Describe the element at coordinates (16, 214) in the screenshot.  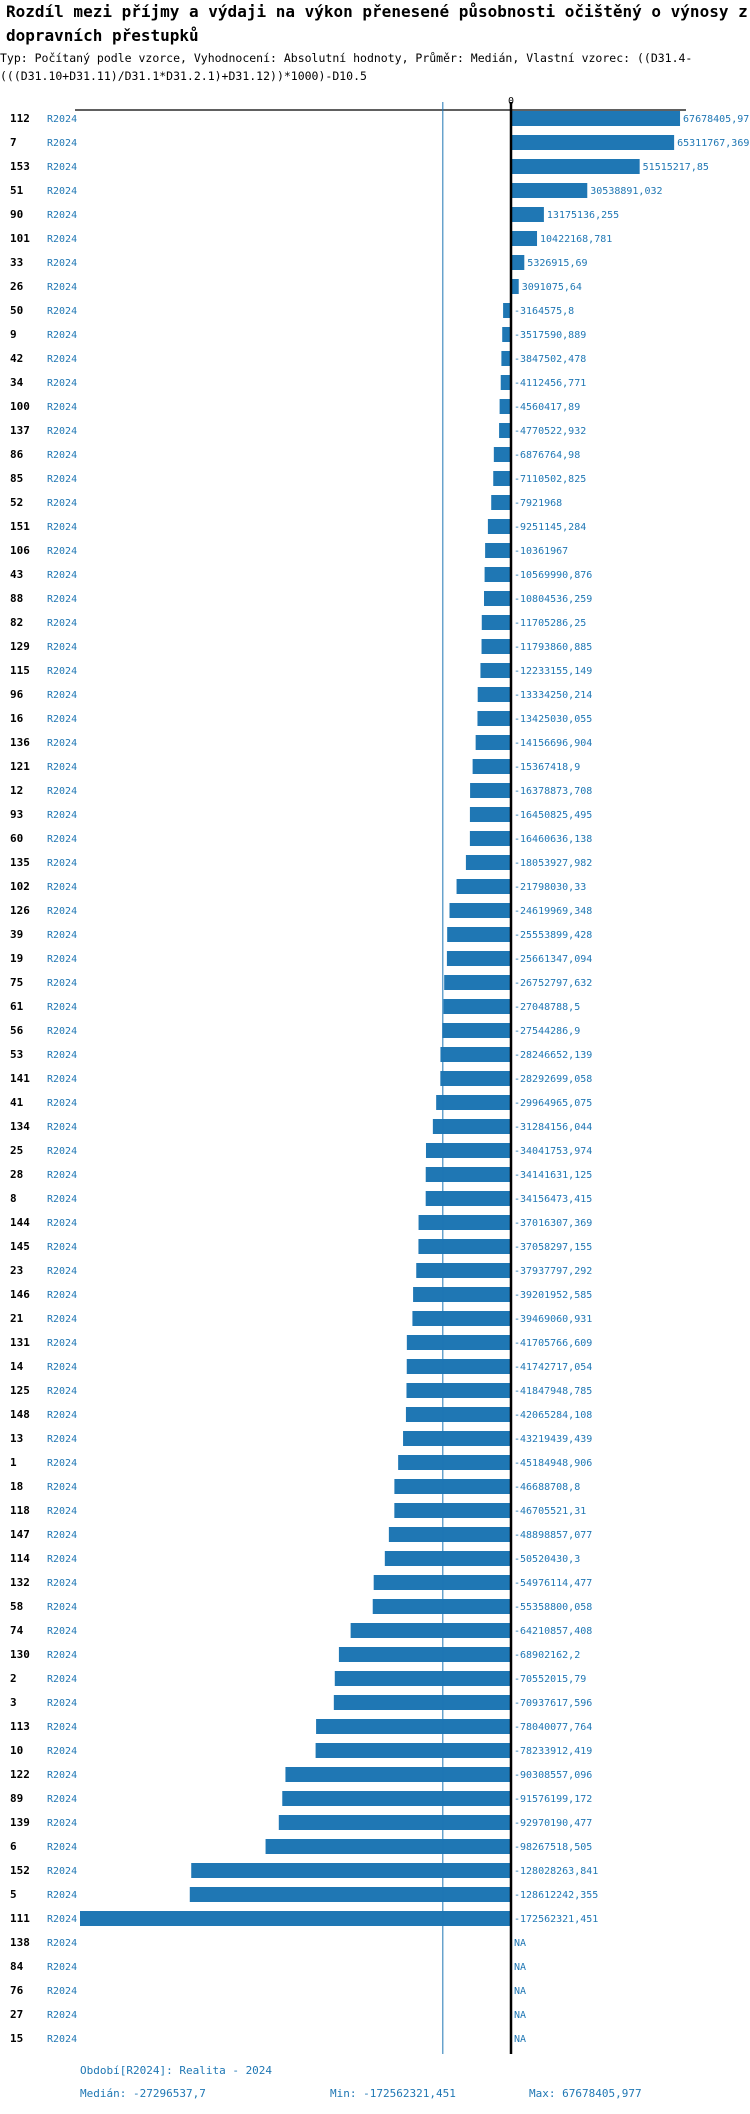
I see `row-id-label: 90` at that location.